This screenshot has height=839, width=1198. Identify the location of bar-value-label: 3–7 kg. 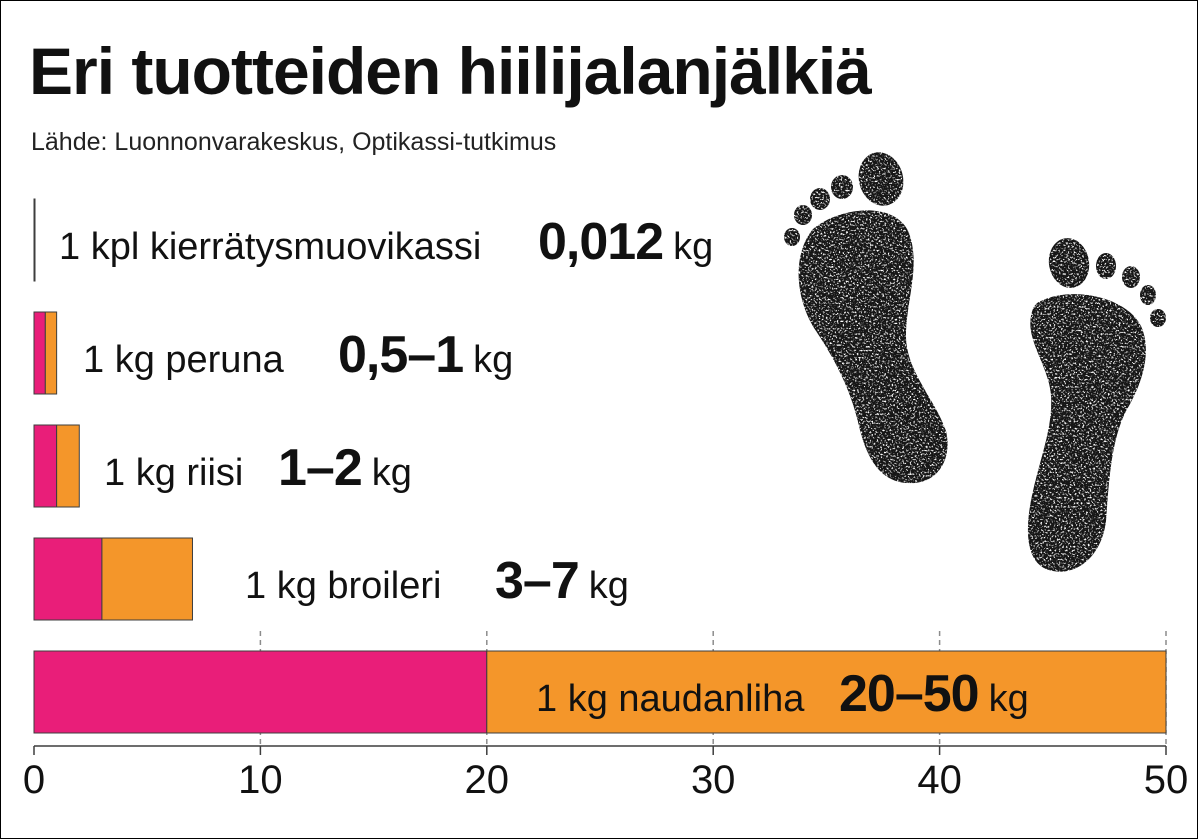
(562, 583).